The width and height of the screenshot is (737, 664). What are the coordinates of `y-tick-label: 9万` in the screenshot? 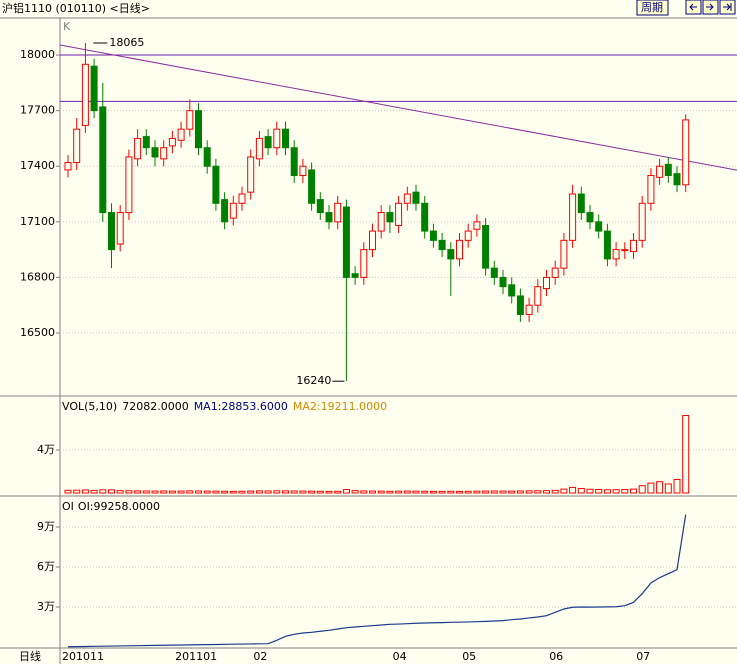 It's located at (46, 526).